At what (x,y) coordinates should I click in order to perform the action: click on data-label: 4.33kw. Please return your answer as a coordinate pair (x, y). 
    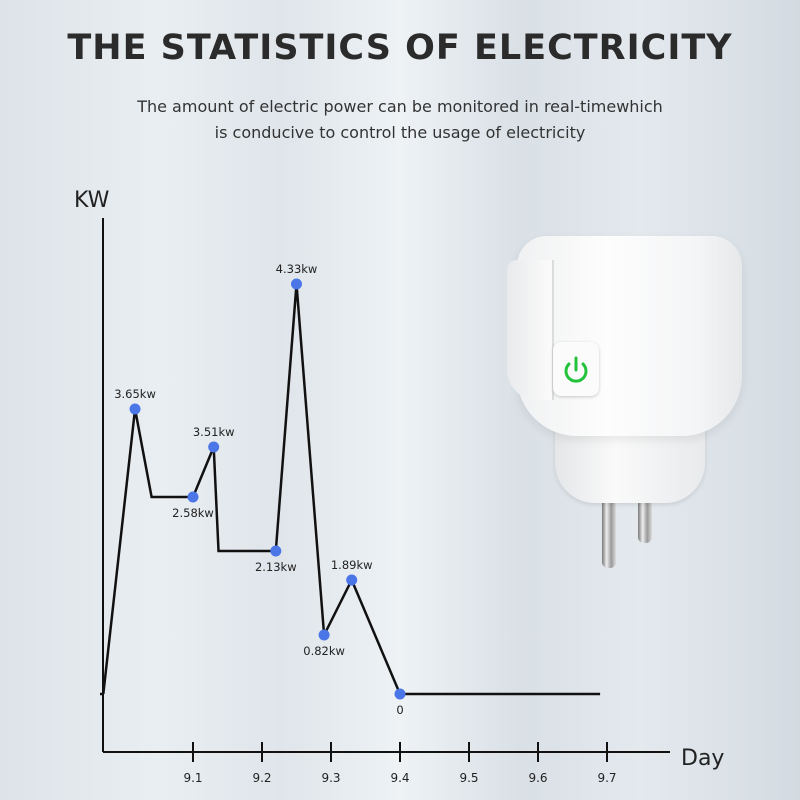
    Looking at the image, I should click on (297, 269).